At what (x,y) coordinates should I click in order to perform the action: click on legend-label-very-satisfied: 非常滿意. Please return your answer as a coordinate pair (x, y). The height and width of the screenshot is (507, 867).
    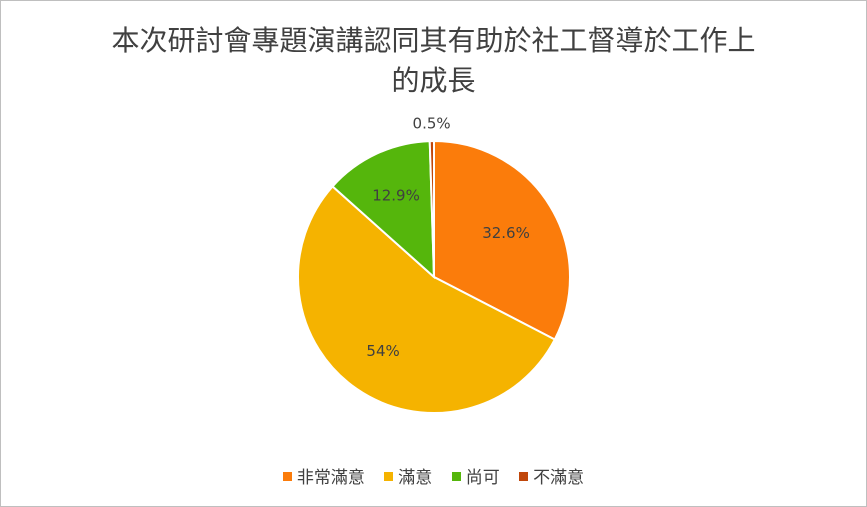
    Looking at the image, I should click on (330, 478).